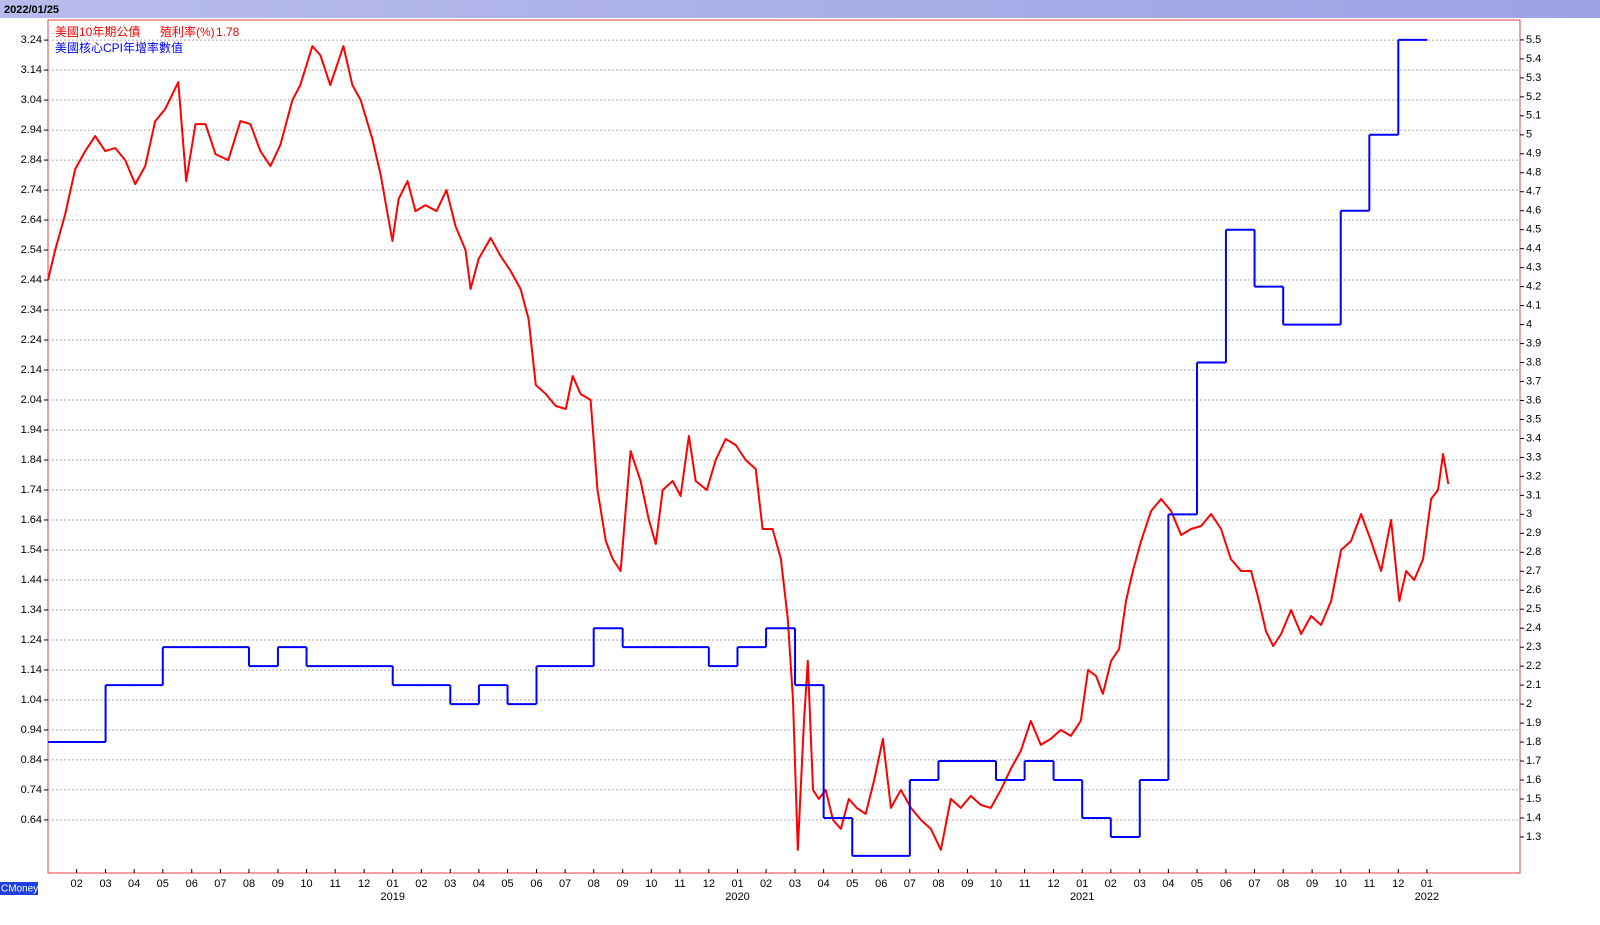 This screenshot has width=1600, height=925. What do you see at coordinates (1533, 685) in the screenshot?
I see `y2-tick-label: 2.1` at bounding box center [1533, 685].